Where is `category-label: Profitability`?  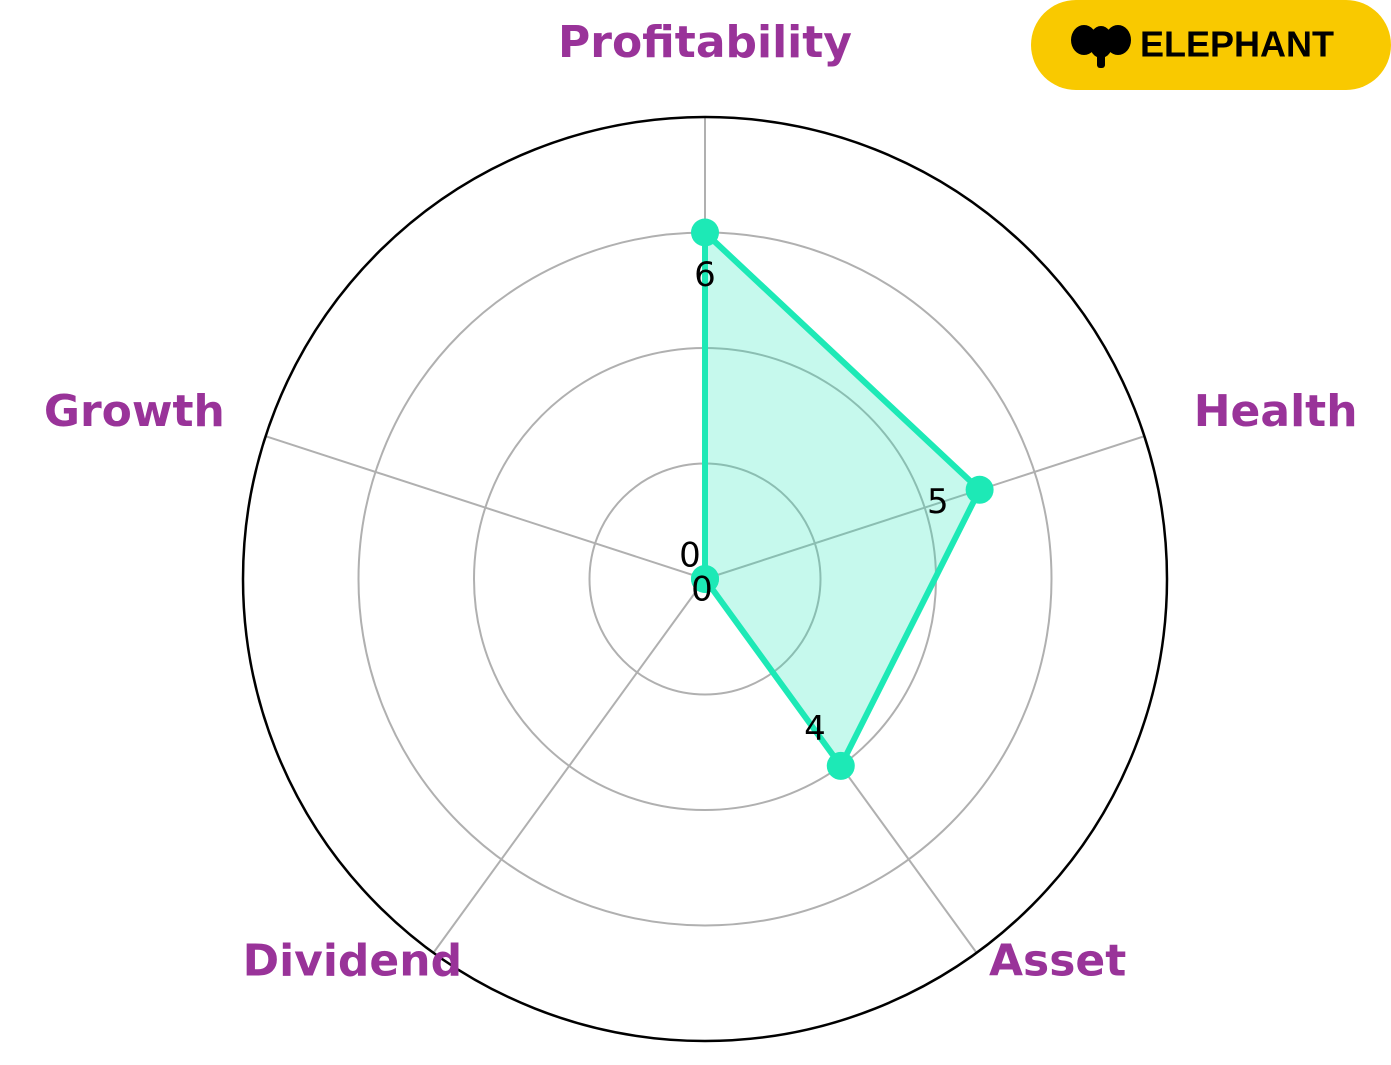
category-label: Profitability is located at coordinates (705, 42).